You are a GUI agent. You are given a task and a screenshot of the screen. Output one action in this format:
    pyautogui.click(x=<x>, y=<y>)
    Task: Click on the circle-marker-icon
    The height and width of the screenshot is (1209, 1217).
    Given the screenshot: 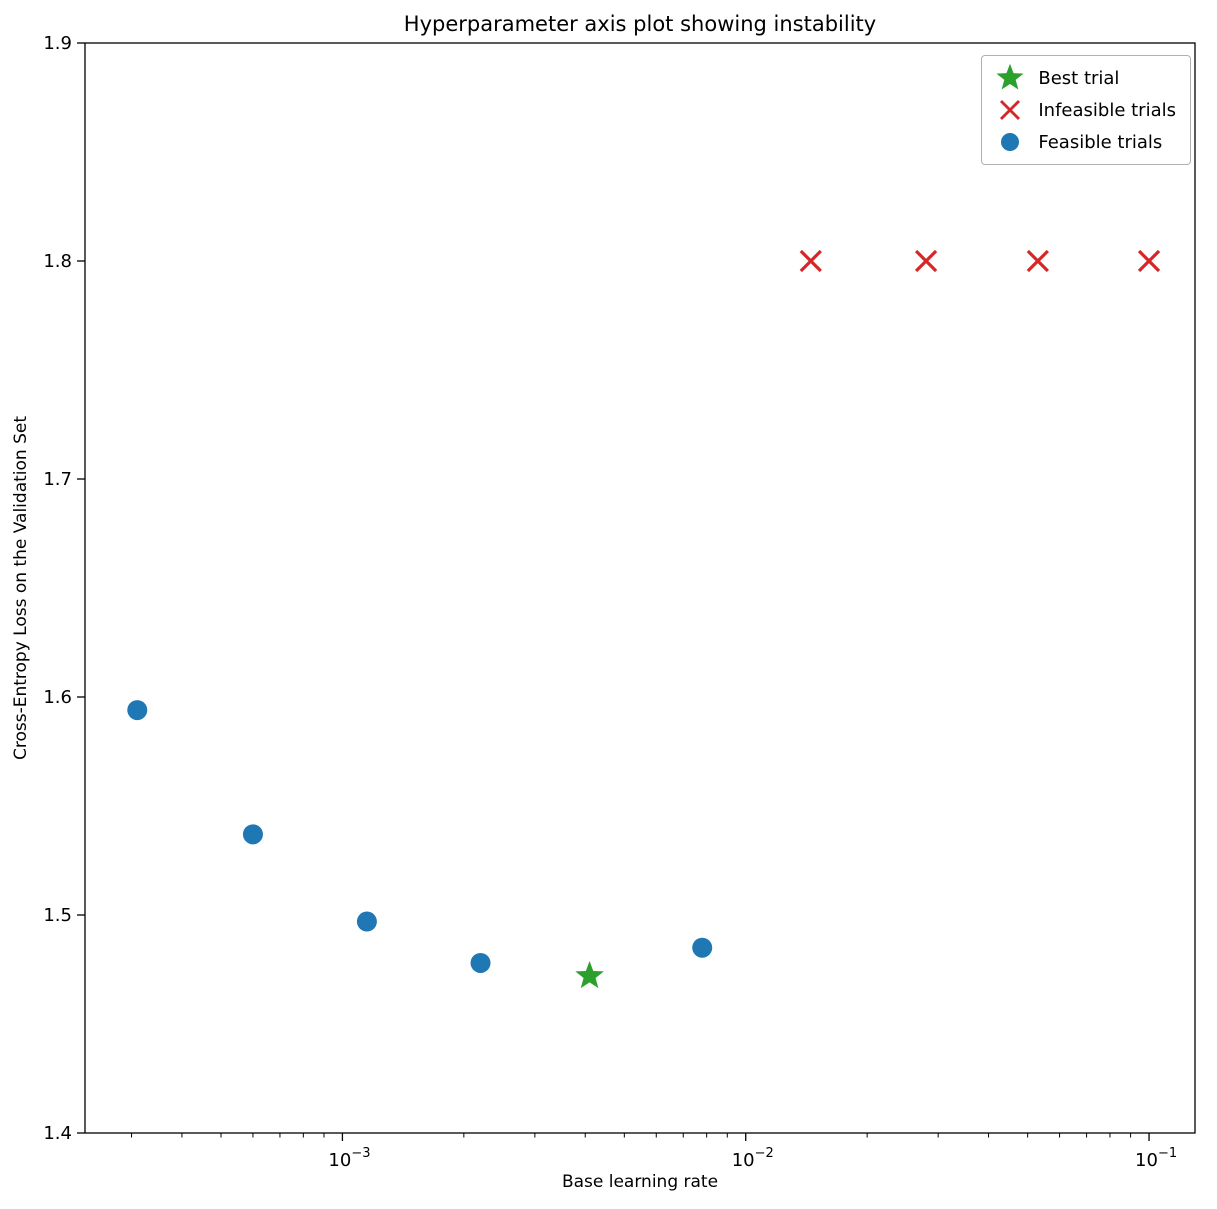 What is the action you would take?
    pyautogui.click(x=1010, y=142)
    